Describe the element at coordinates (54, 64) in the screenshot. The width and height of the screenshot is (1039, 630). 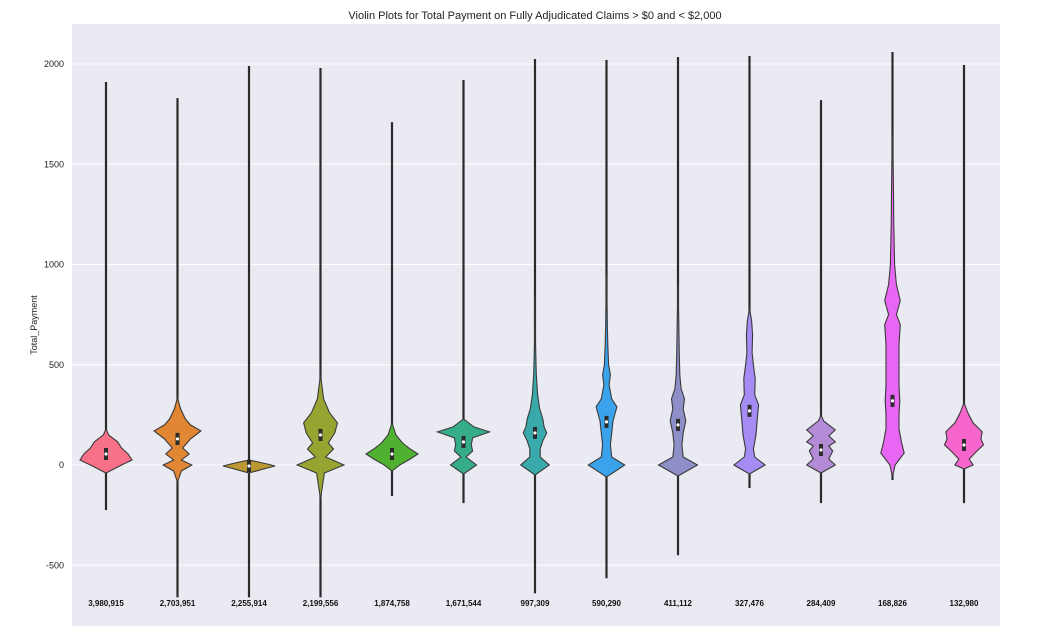
I see `y-tick-label: 2000` at that location.